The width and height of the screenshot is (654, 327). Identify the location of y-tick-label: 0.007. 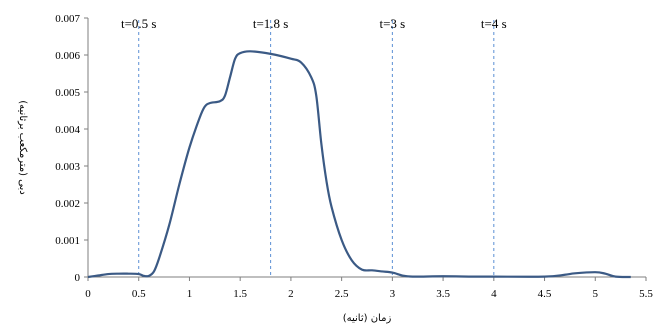
(67, 19).